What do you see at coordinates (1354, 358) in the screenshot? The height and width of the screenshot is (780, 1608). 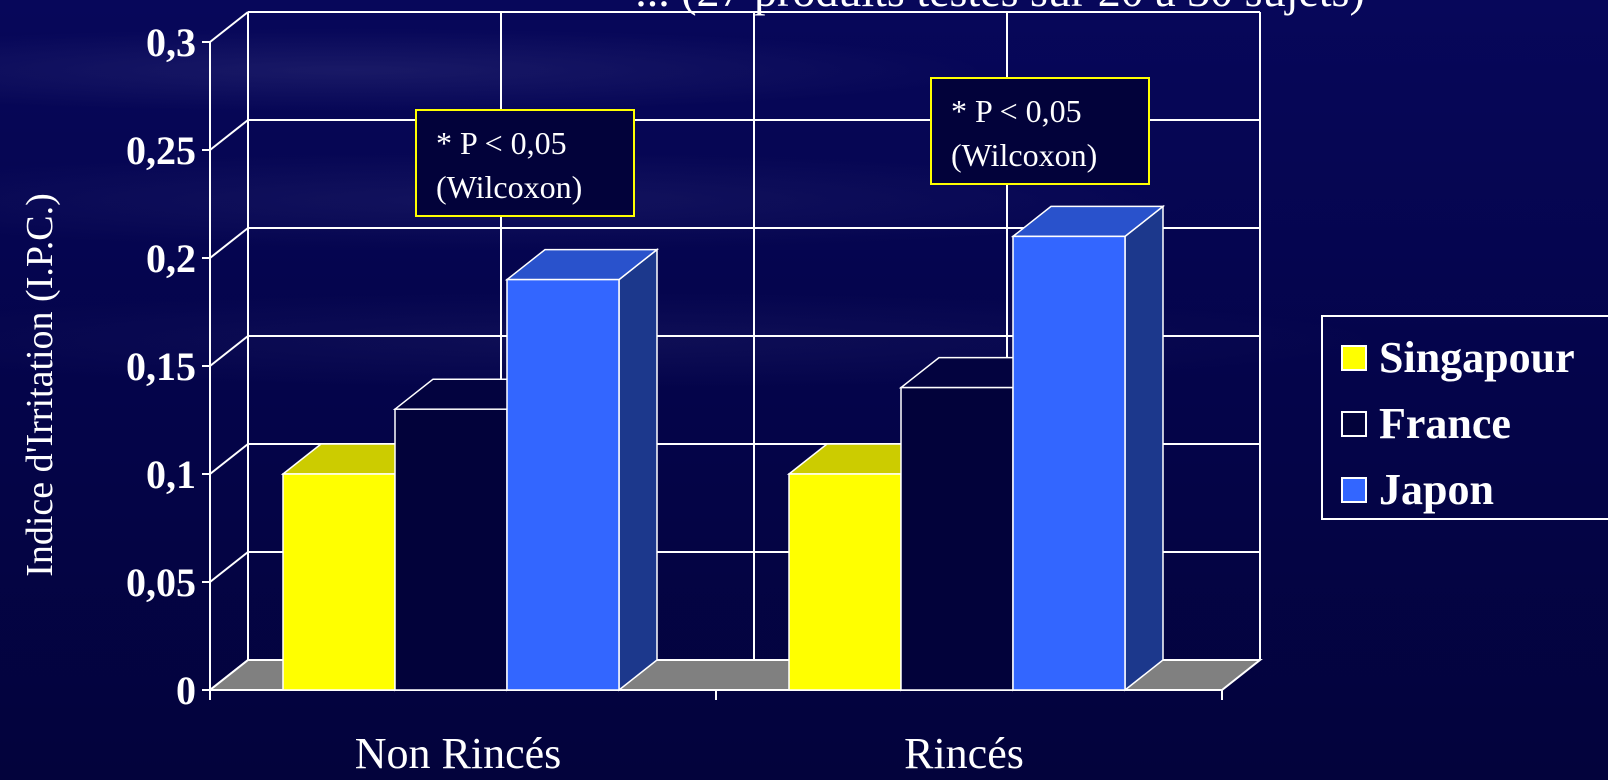 I see `legend-swatch-singapour` at bounding box center [1354, 358].